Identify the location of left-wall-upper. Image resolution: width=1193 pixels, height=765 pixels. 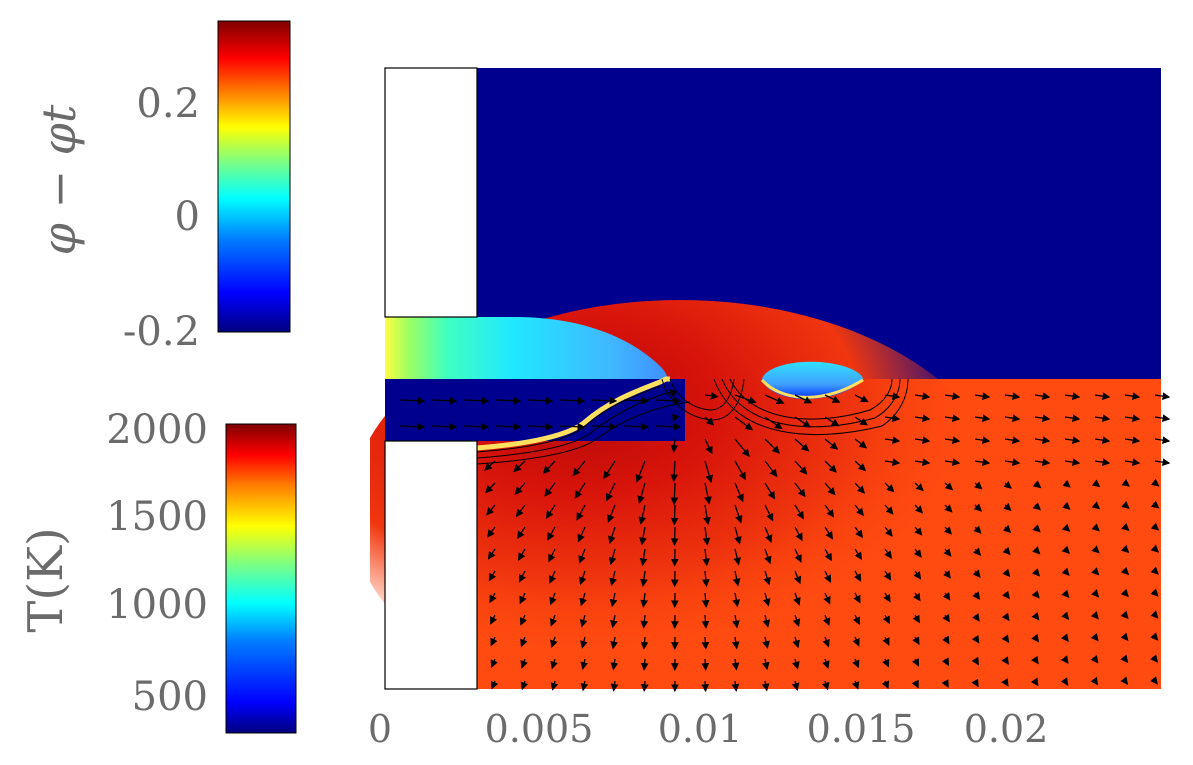
(431, 192).